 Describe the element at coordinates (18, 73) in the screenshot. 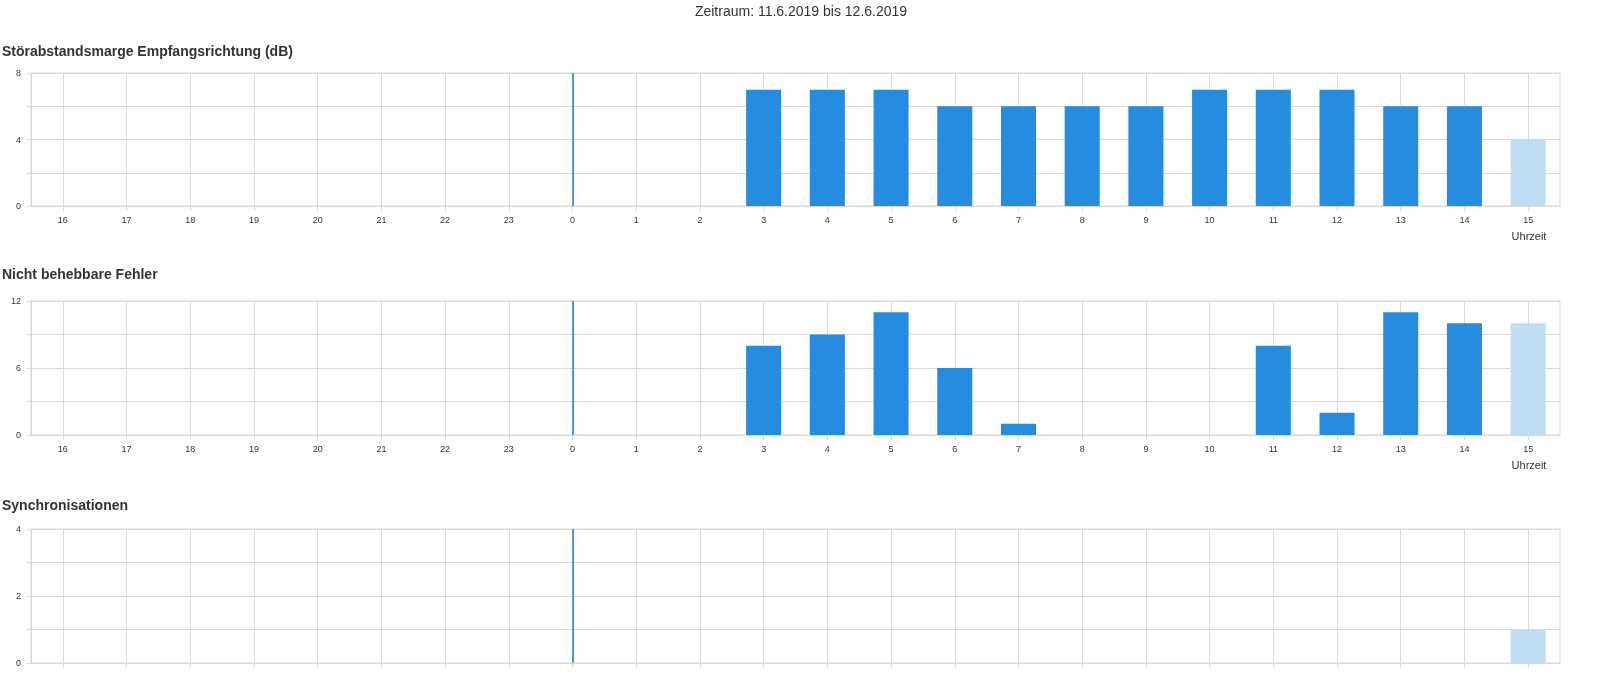

I see `y-tick-label: 8` at that location.